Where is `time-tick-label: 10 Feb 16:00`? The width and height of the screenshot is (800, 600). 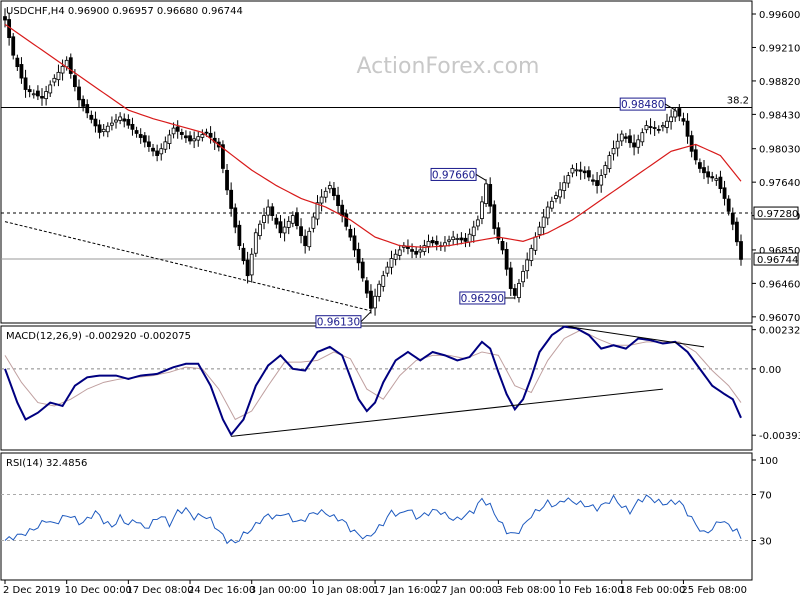
time-tick-label: 10 Feb 16:00 is located at coordinates (591, 590).